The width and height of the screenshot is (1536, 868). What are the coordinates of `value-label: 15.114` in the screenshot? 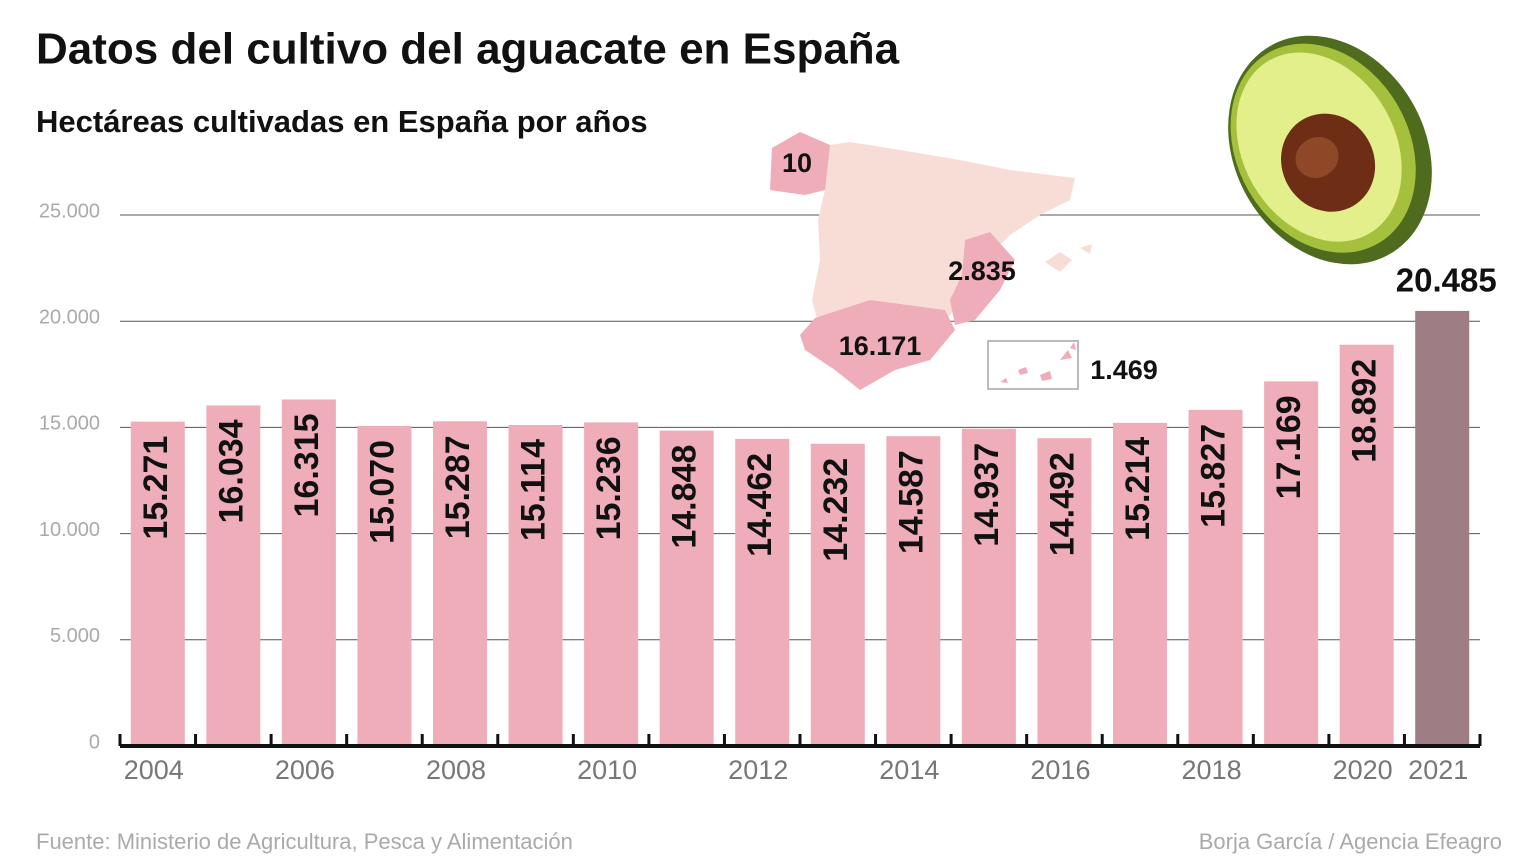 It's located at (534, 490).